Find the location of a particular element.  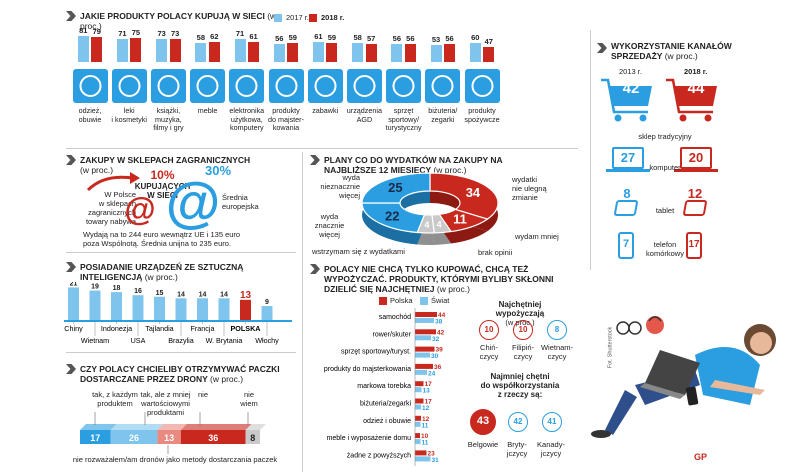

donut-slice-value: 11 is located at coordinates (460, 219).